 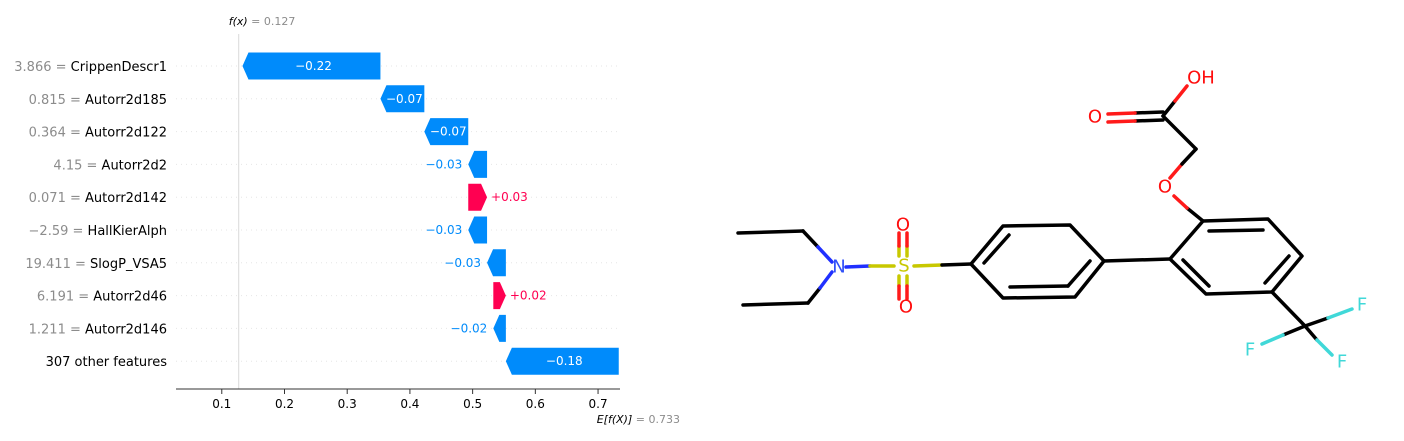 I want to click on feature-name: Autorr2d146, so click(x=126, y=329).